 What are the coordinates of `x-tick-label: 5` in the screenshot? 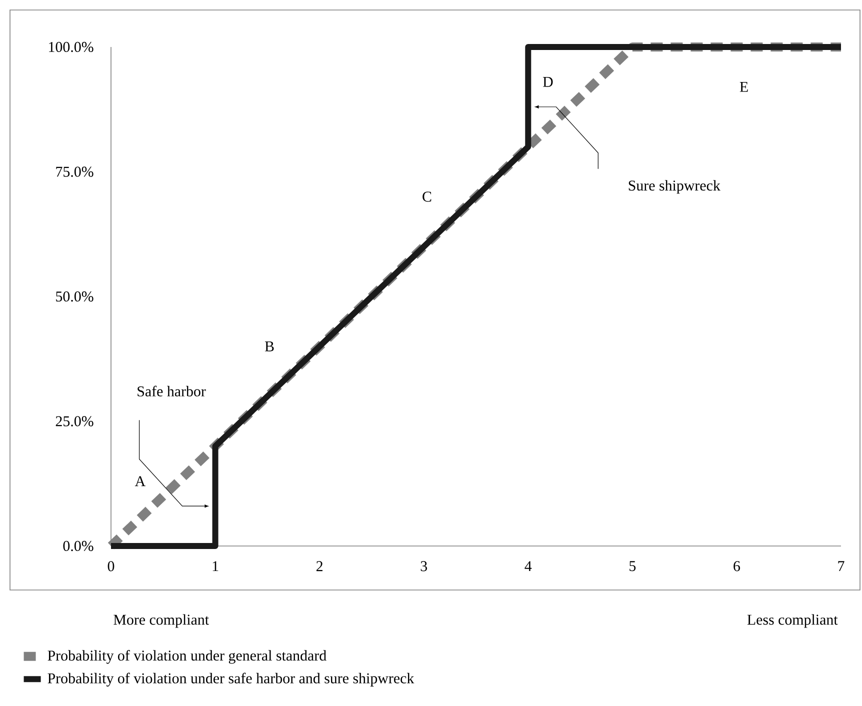 It's located at (633, 566).